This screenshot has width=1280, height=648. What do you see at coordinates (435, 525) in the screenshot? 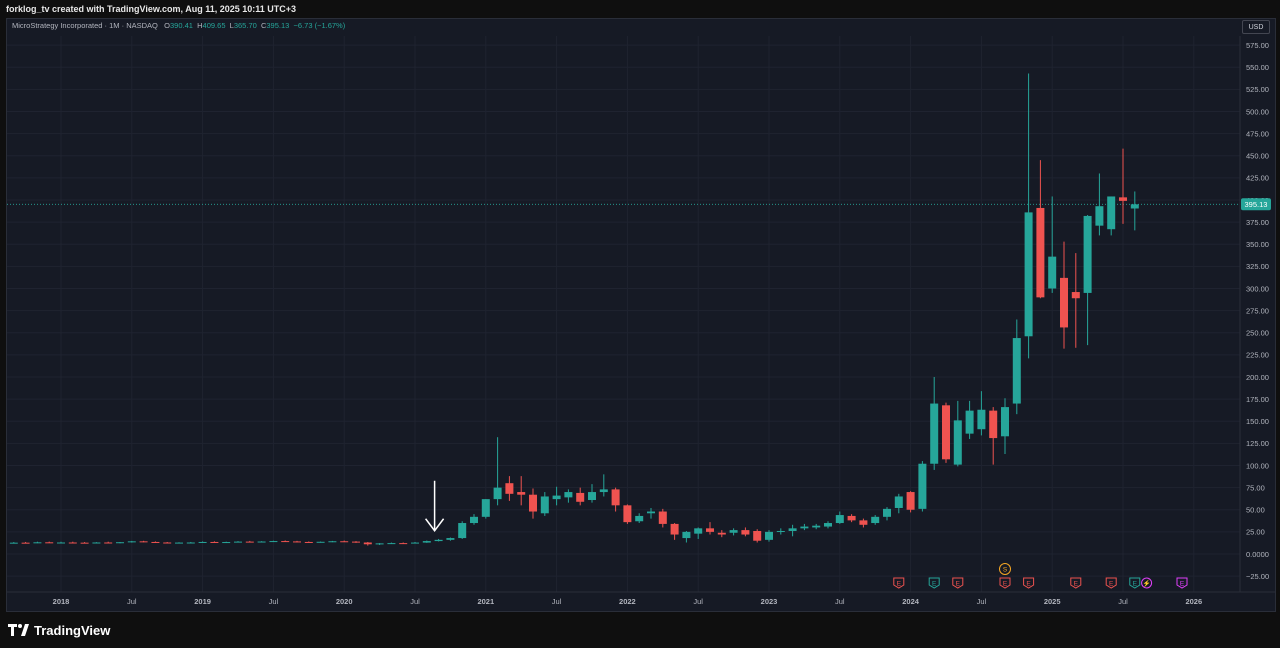
I see `arrow-annotation-head` at bounding box center [435, 525].